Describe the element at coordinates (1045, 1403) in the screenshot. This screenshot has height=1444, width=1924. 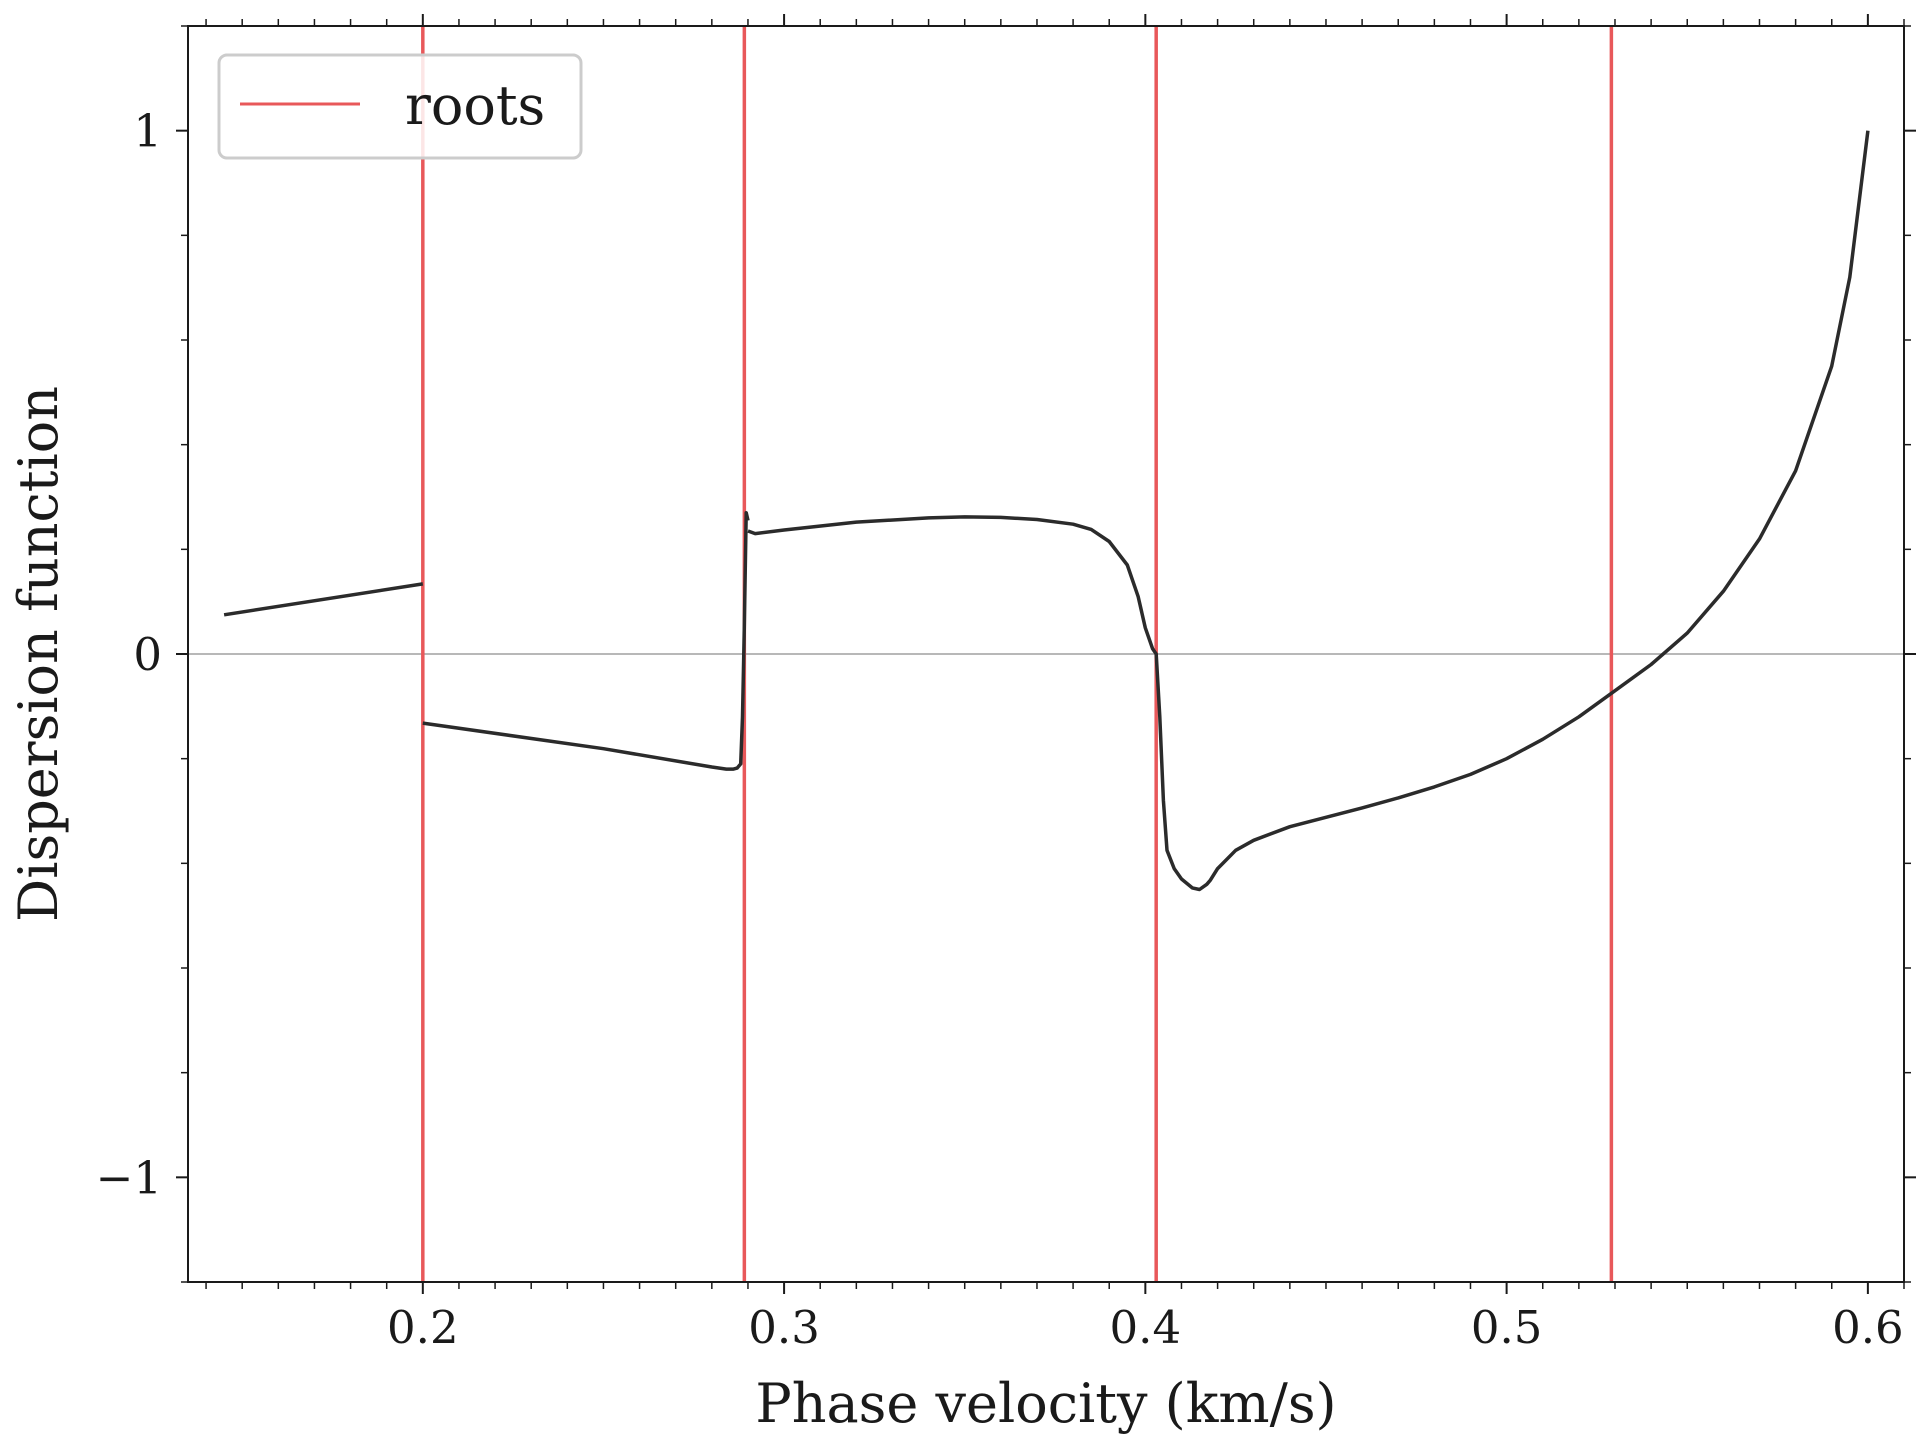
I see `x-axis-label: Phase velocity (km/s)` at that location.